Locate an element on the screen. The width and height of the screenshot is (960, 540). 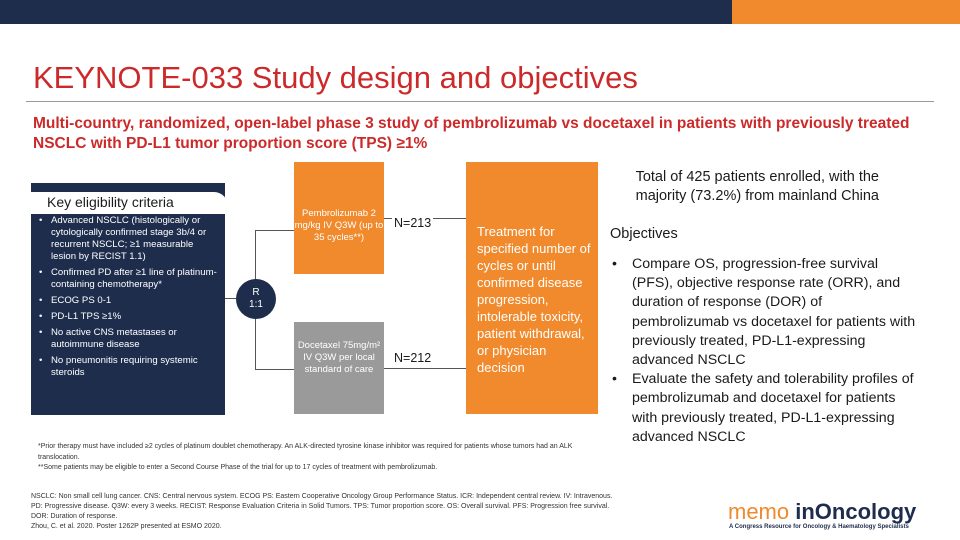
randomization-ratio: 1:1 is located at coordinates (256, 304).